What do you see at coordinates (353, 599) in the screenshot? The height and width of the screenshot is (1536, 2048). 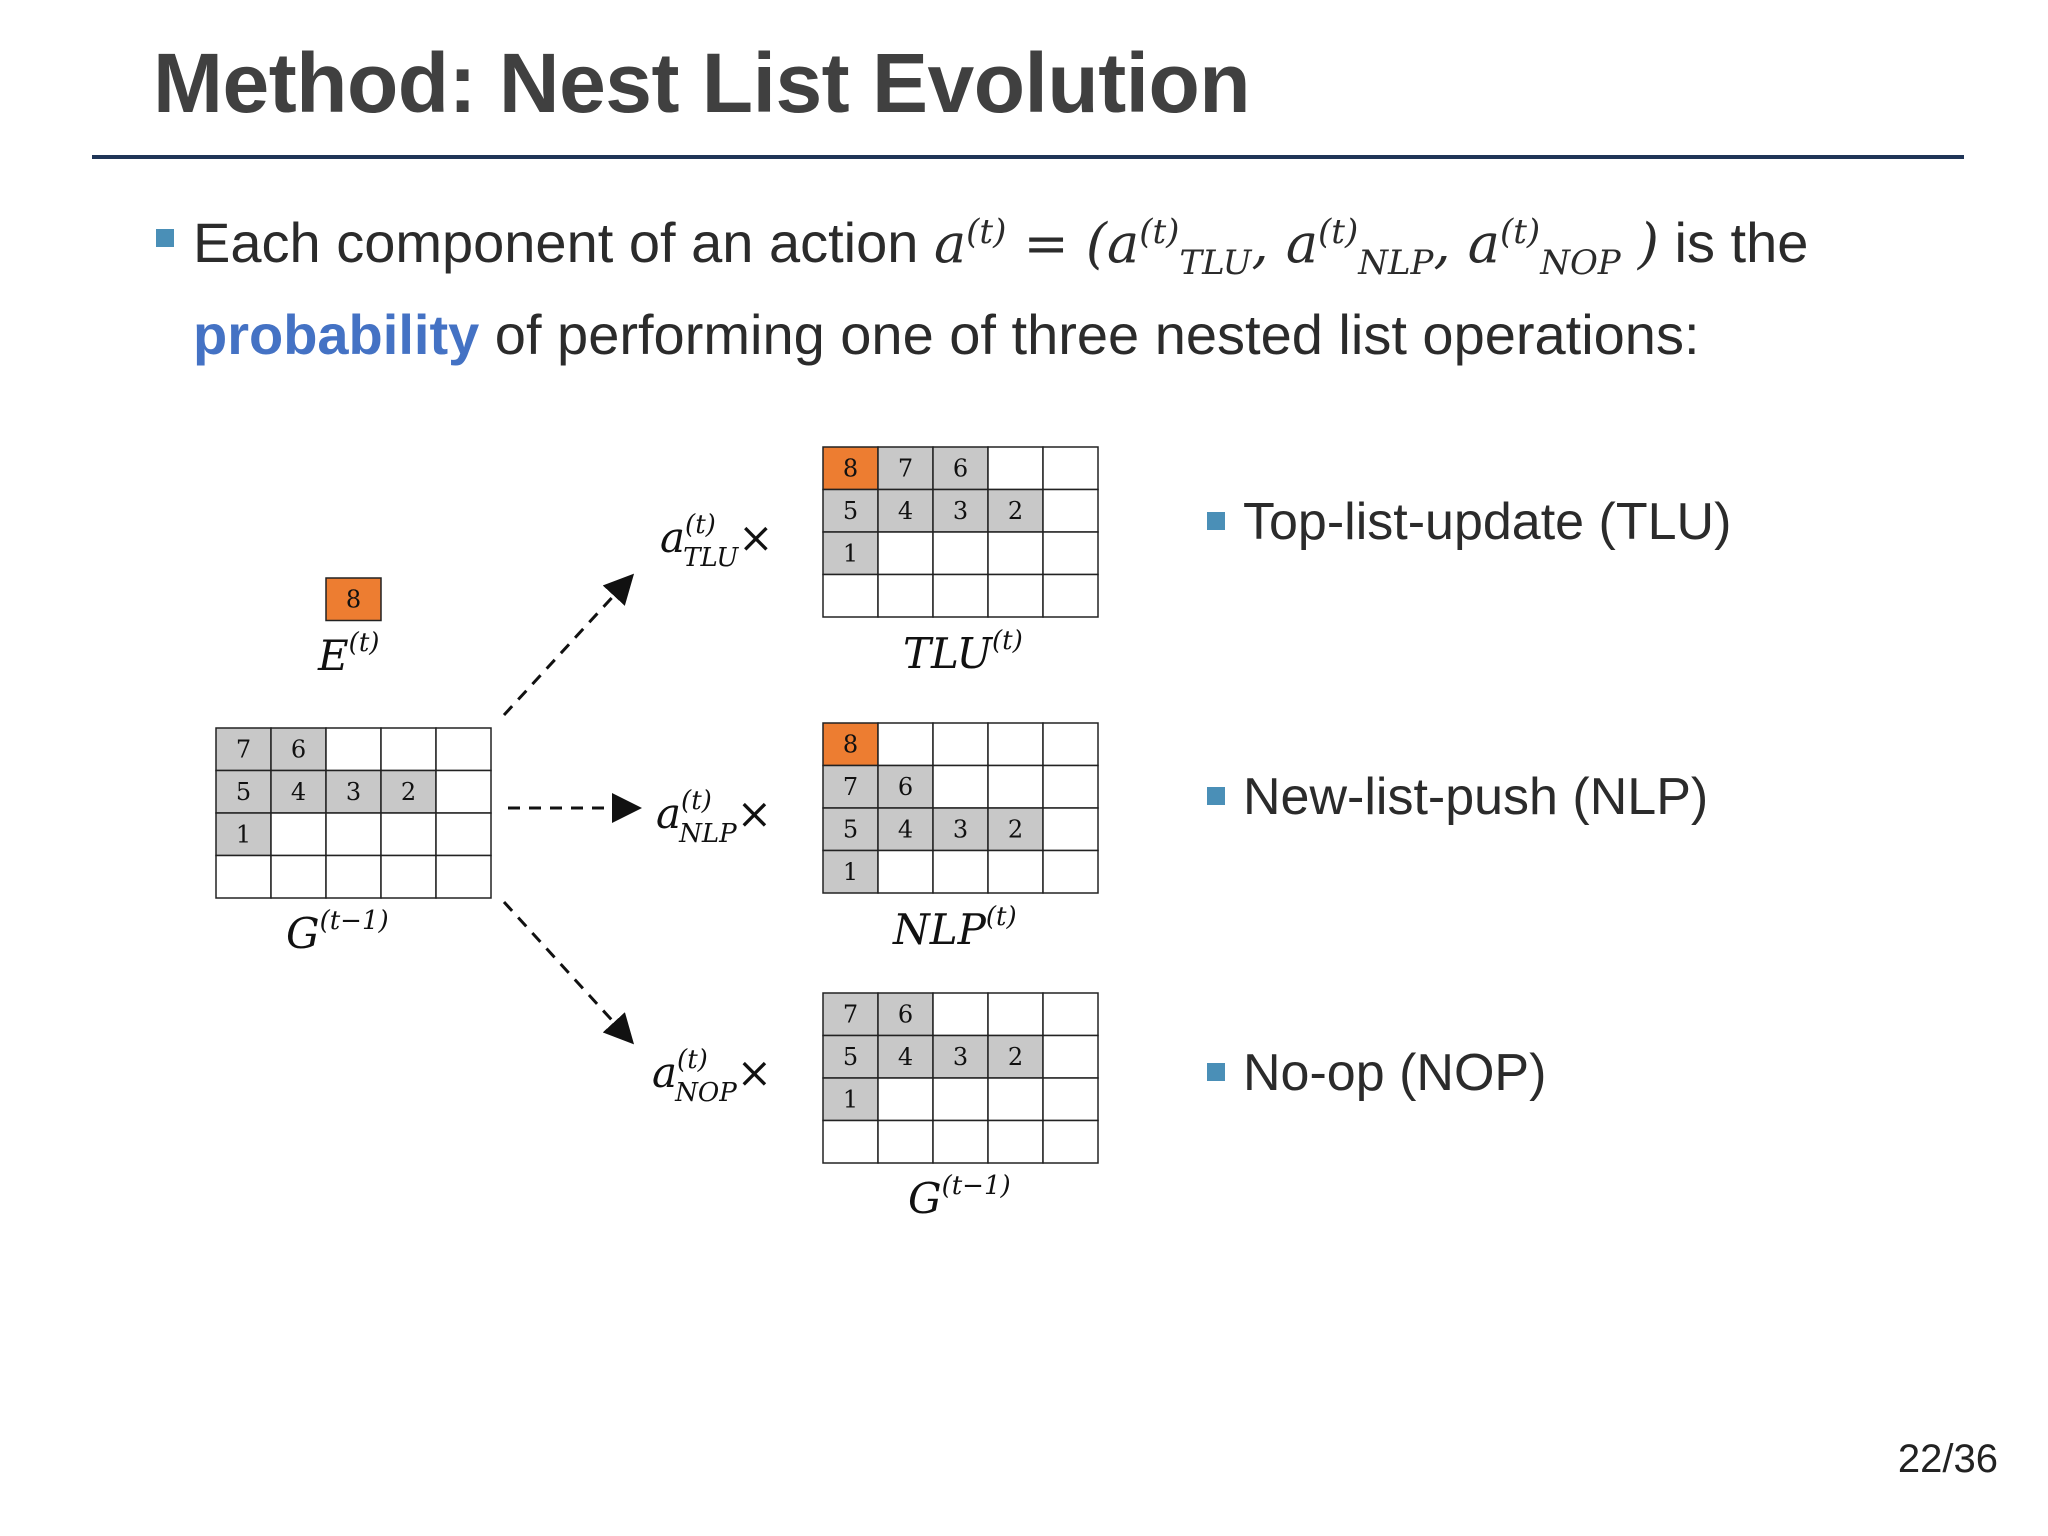 I see `new-element-value: 8` at bounding box center [353, 599].